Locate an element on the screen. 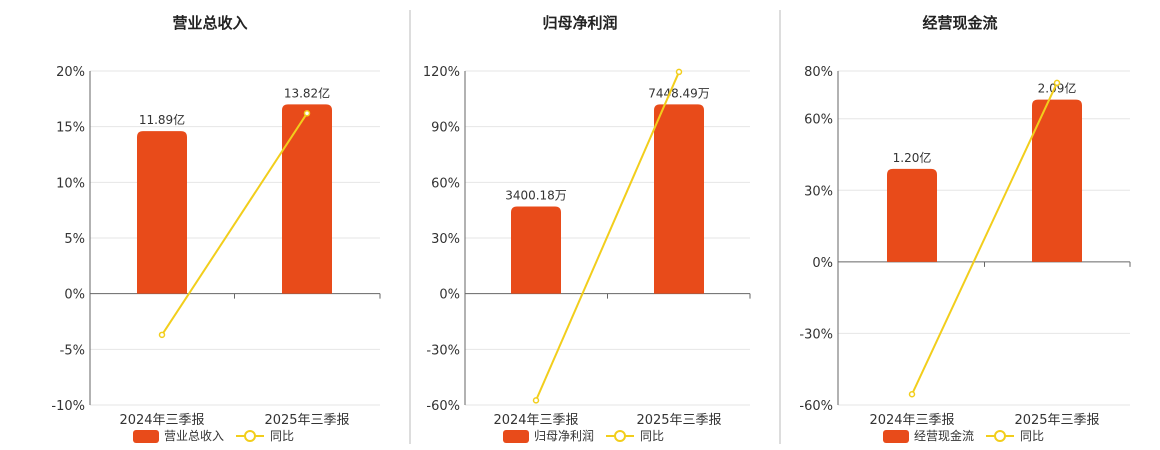 This screenshot has height=450, width=1160. y-tick-label: 90% is located at coordinates (445, 128).